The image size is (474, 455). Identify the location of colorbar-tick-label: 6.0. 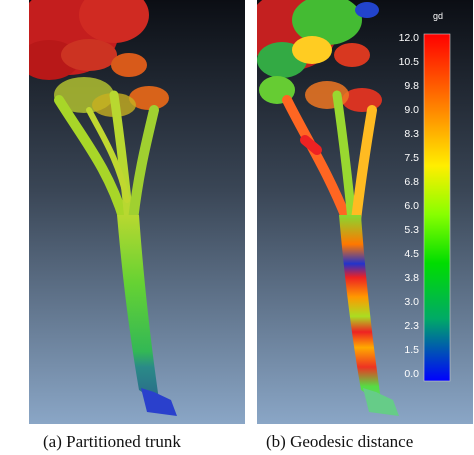
(411, 206).